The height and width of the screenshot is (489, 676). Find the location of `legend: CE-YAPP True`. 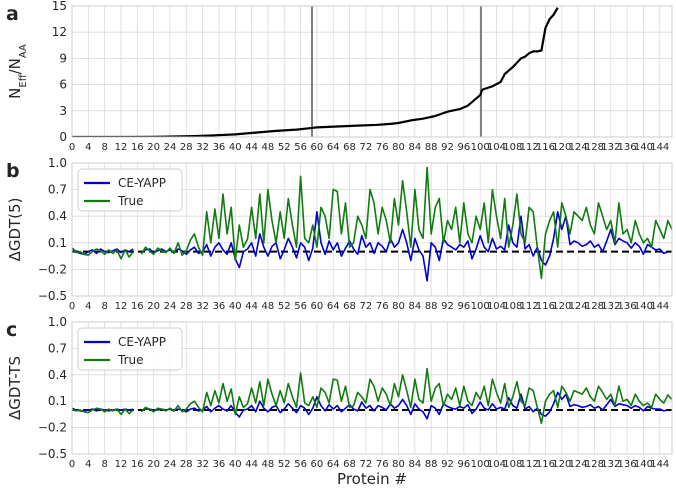

legend: CE-YAPP True is located at coordinates (130, 190).